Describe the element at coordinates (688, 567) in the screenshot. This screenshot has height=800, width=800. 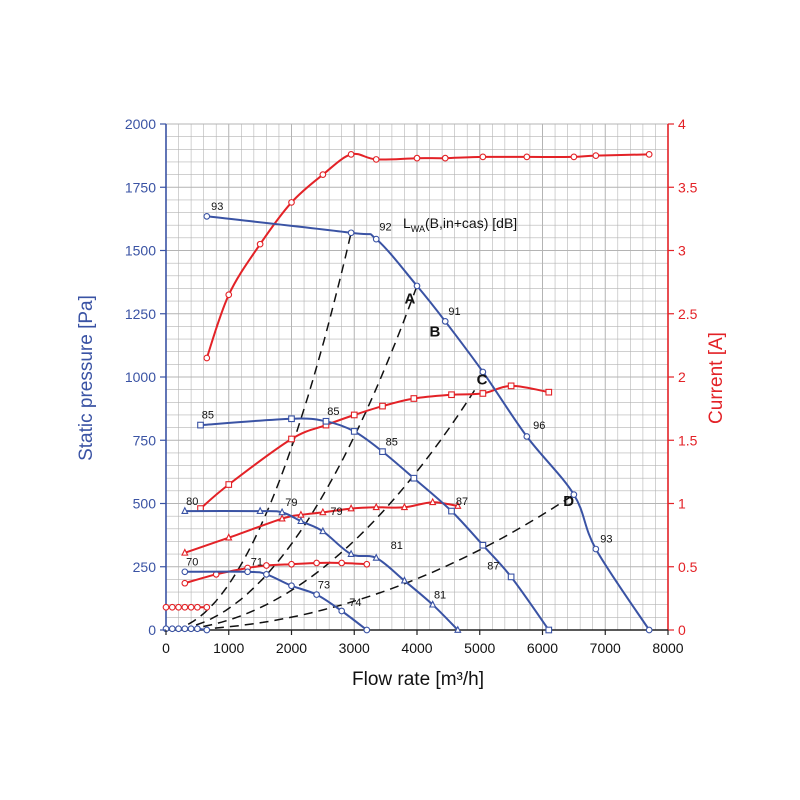
I see `y-right-tick-label: 0.5` at that location.